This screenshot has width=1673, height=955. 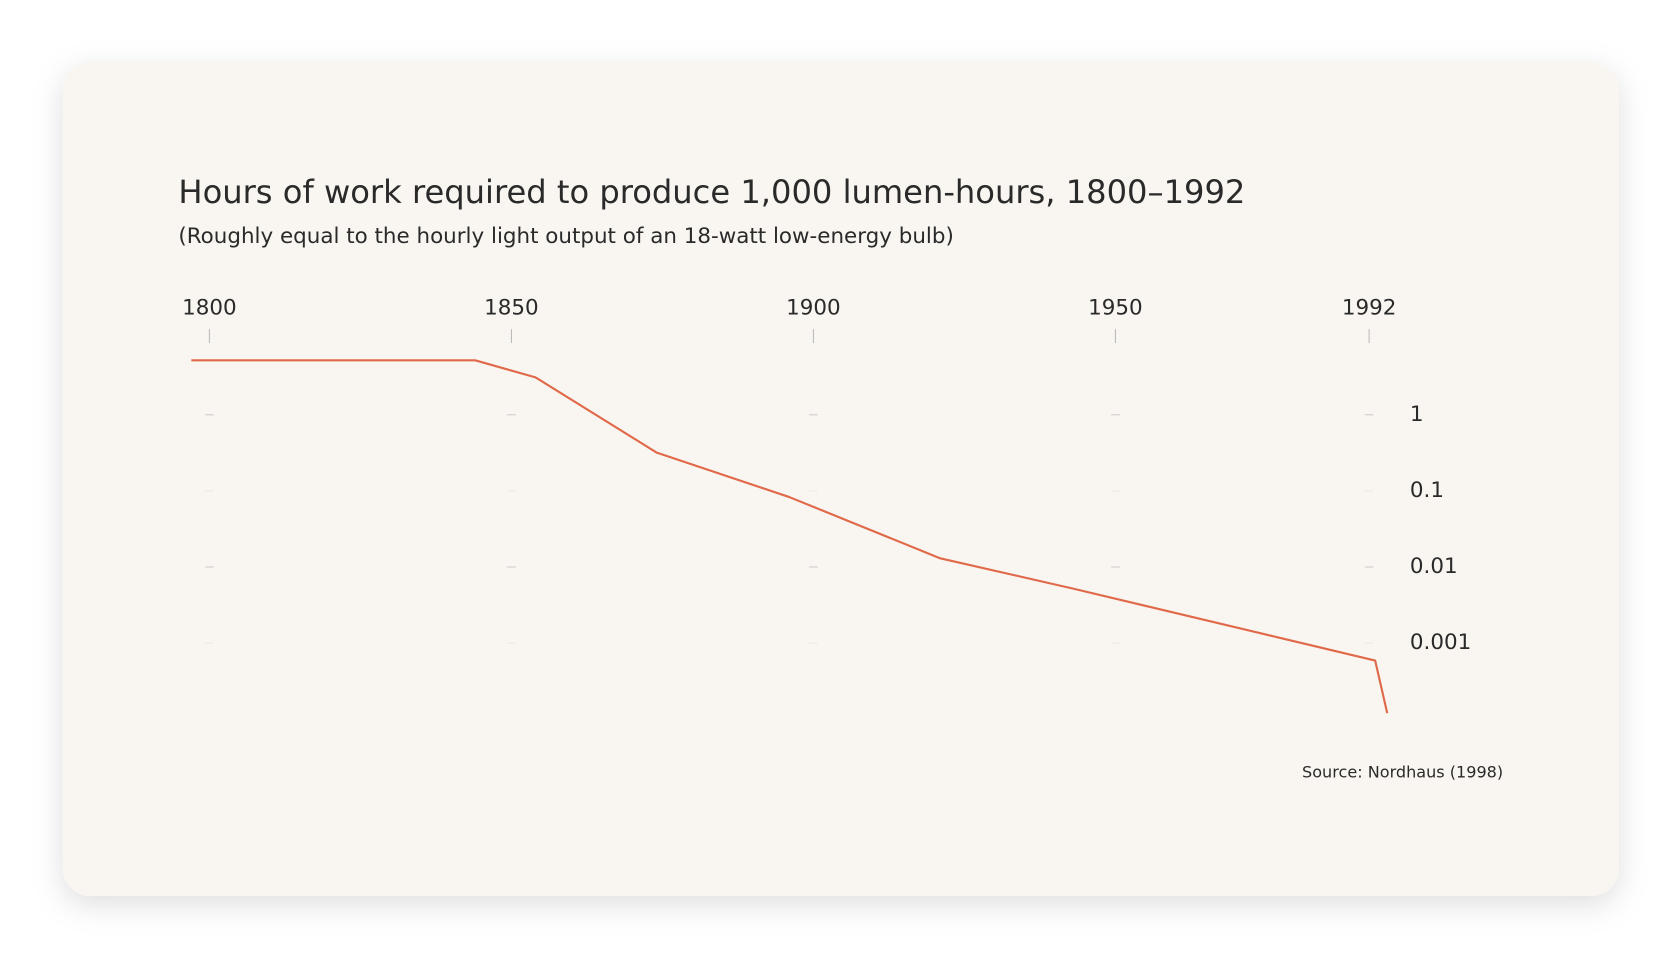 What do you see at coordinates (1440, 642) in the screenshot?
I see `y-tick-label: 0.001` at bounding box center [1440, 642].